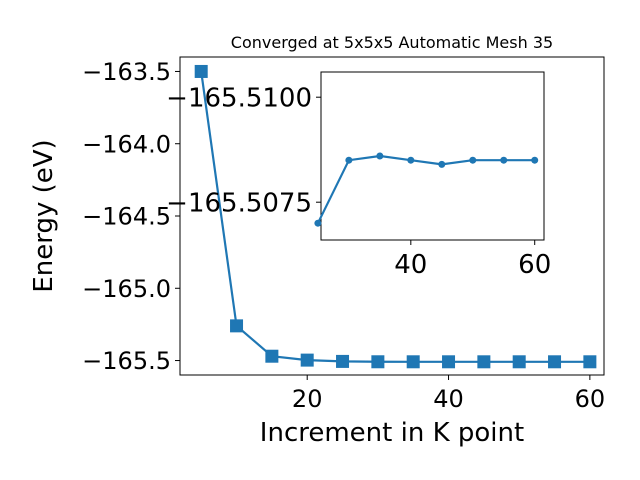 This screenshot has width=640, height=480. Describe the element at coordinates (392, 42) in the screenshot. I see `chart-title: Converged at 5x5x5 Automatic Mesh 35` at that location.